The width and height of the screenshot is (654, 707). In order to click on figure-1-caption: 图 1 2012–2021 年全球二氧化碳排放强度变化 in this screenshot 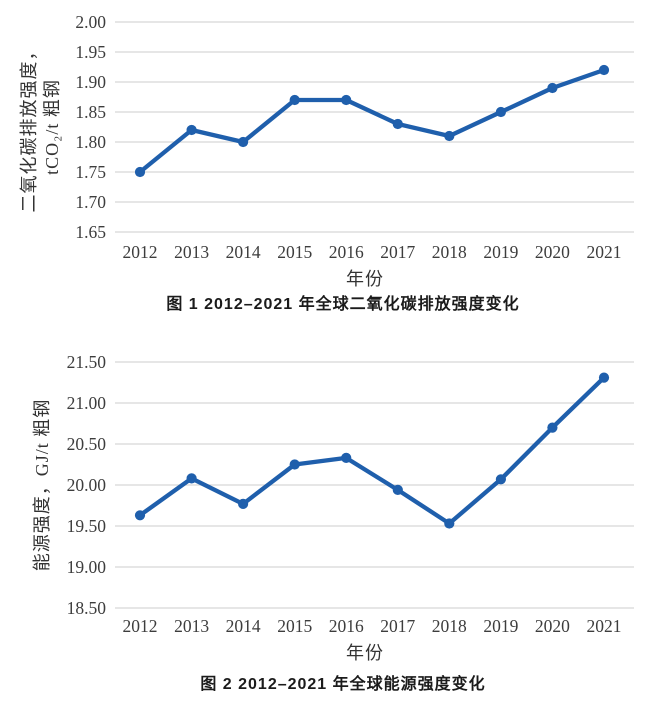, I will do `click(343, 304)`.